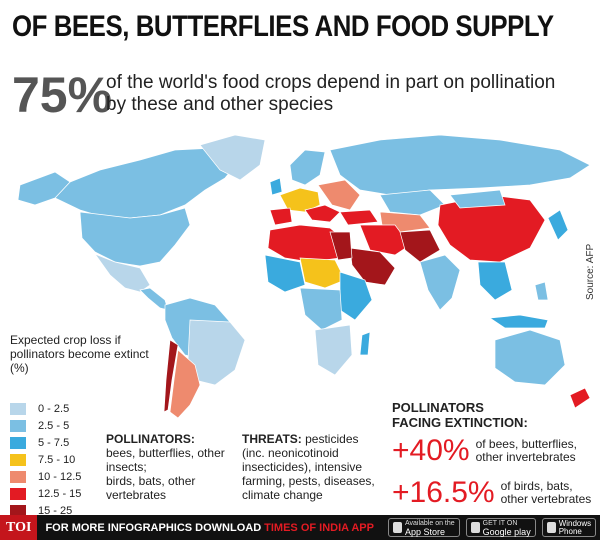 The image size is (600, 540). What do you see at coordinates (151, 488) in the screenshot?
I see `pollinators-vertebrates: birds, bats, other vertebrates` at bounding box center [151, 488].